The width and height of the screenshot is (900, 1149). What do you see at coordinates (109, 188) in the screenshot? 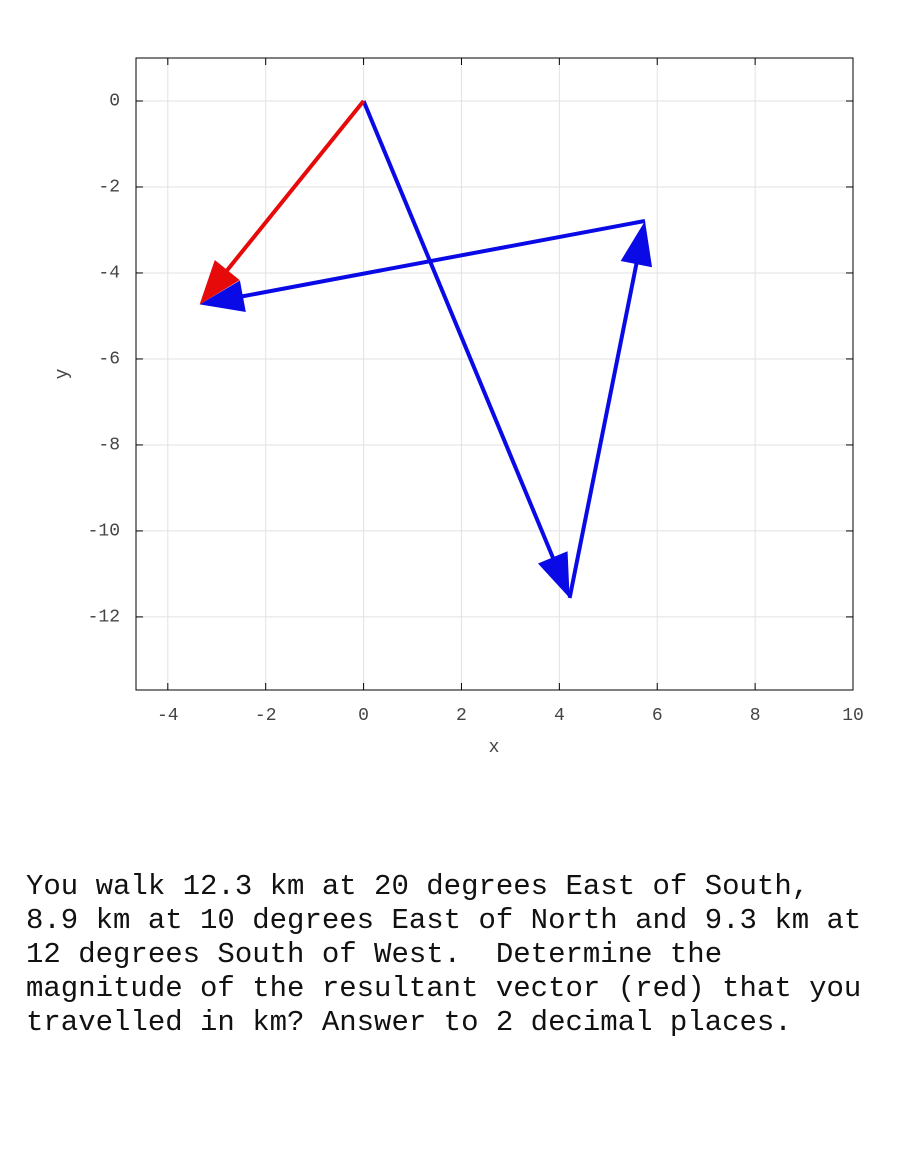
I see `y-tick-label: -2` at bounding box center [109, 188].